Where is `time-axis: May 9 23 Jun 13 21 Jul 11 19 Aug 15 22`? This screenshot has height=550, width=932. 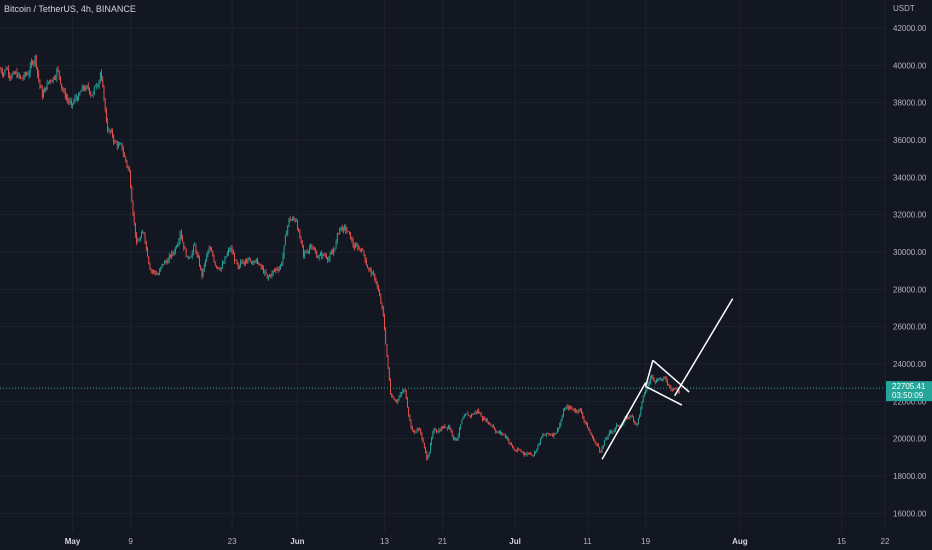
time-axis: May 9 23 Jun 13 21 Jul 11 19 Aug 15 22 is located at coordinates (477, 541).